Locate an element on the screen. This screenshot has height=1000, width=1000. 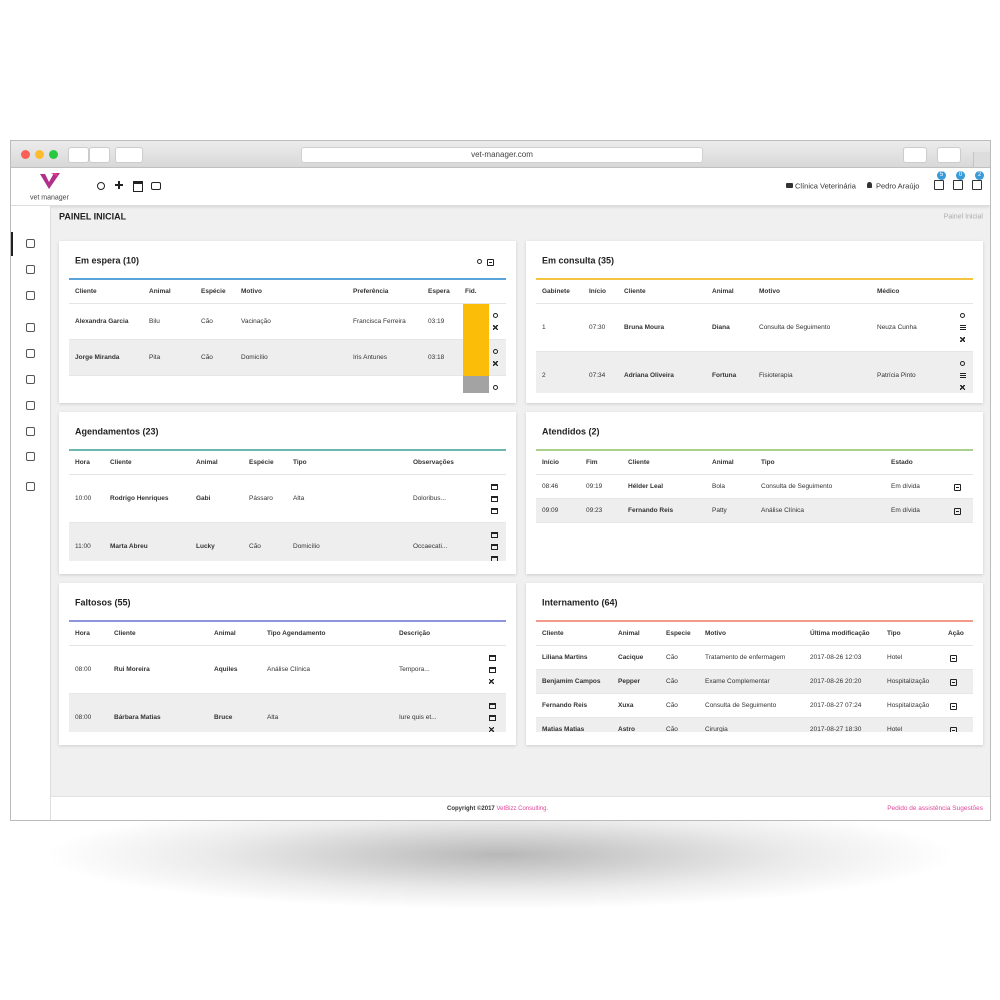
copyright: Copyright ©2017 VetBizz Consulting. is located at coordinates (497, 809).